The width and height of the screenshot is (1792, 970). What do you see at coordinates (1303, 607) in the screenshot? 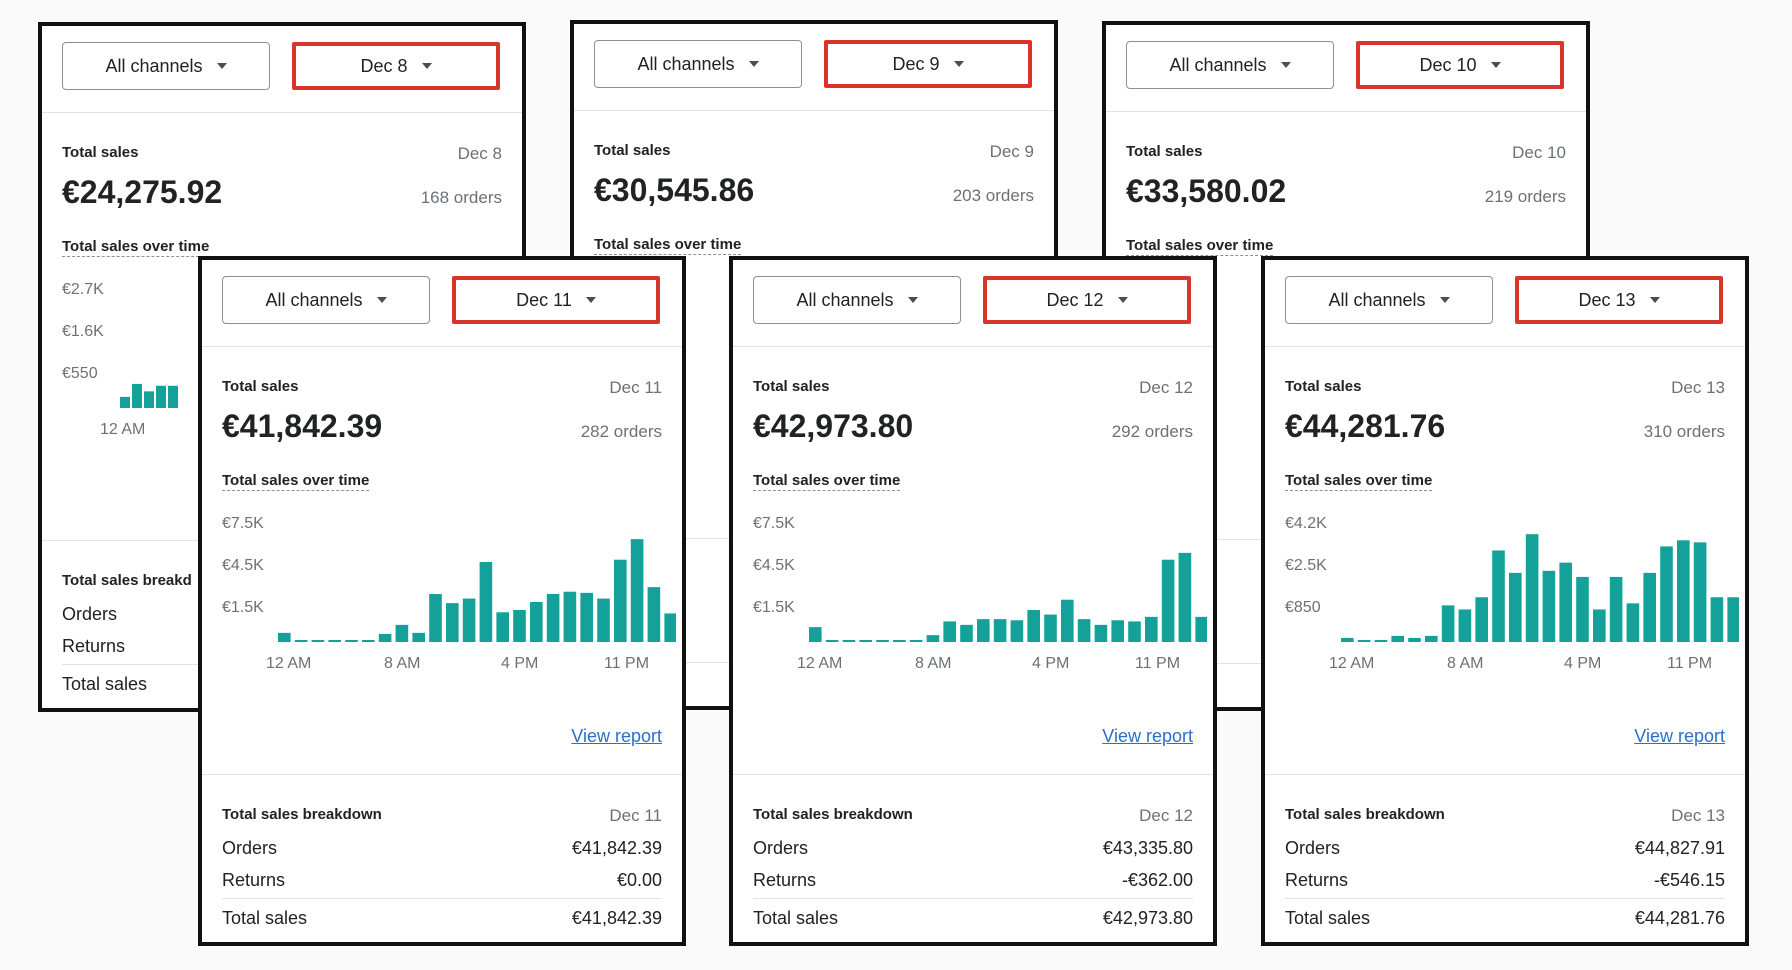
I see `y-tick-label: €850` at bounding box center [1303, 607].